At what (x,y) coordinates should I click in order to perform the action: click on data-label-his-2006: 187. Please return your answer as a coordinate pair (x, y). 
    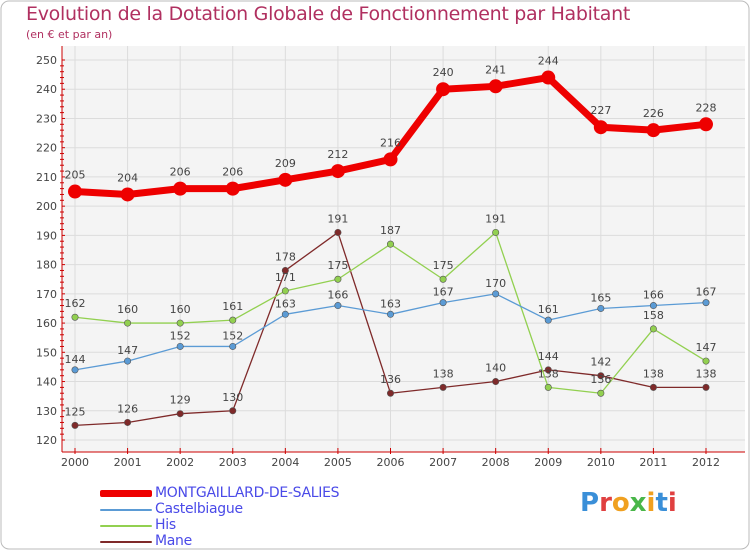
    Looking at the image, I should click on (390, 230).